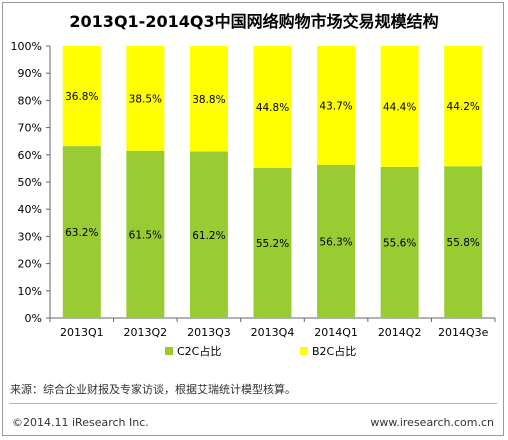  I want to click on legend-label-c2c: C2C占比, so click(199, 351).